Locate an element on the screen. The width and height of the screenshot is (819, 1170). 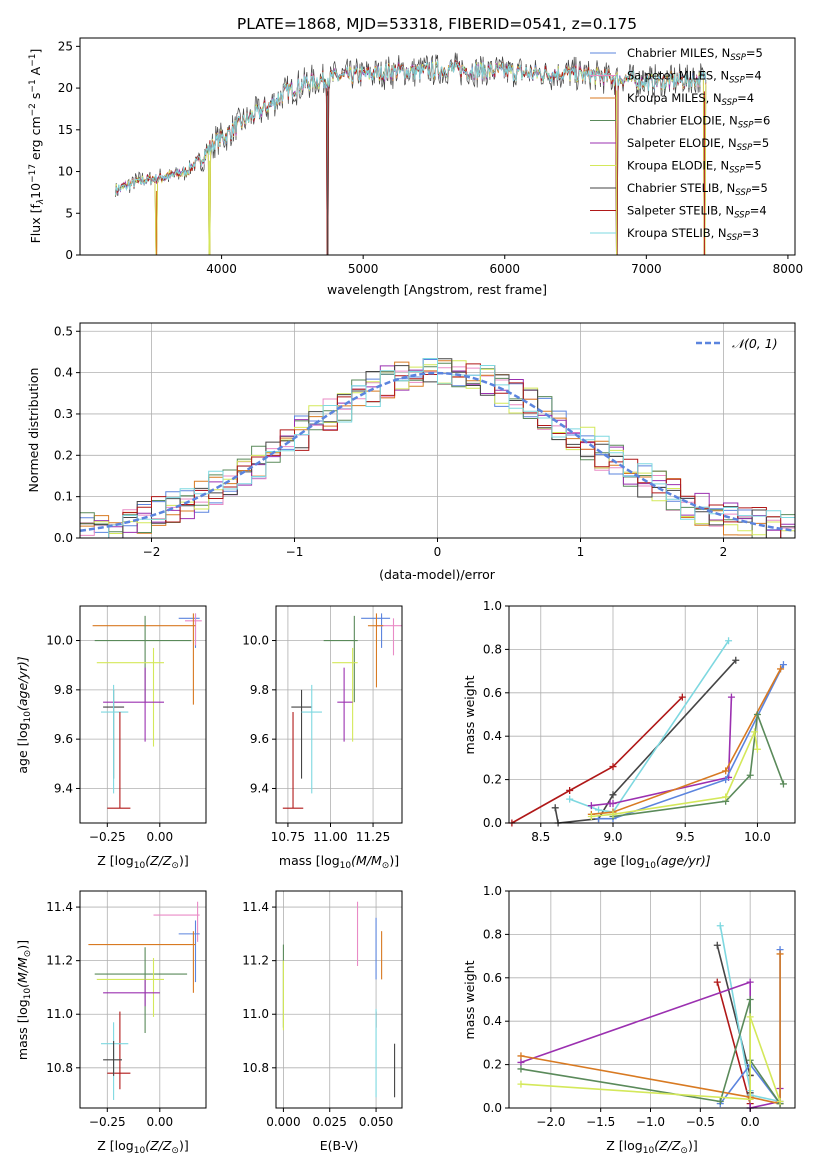
x-tick-label: 0.025 is located at coordinates (330, 1122).